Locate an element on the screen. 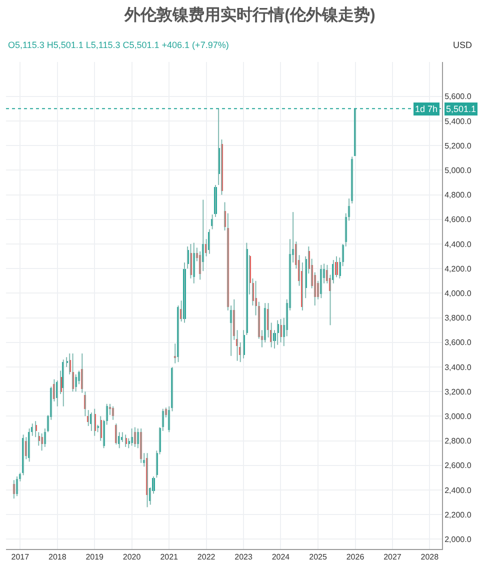 This screenshot has height=577, width=500. x-tick-label: 2025 is located at coordinates (318, 557).